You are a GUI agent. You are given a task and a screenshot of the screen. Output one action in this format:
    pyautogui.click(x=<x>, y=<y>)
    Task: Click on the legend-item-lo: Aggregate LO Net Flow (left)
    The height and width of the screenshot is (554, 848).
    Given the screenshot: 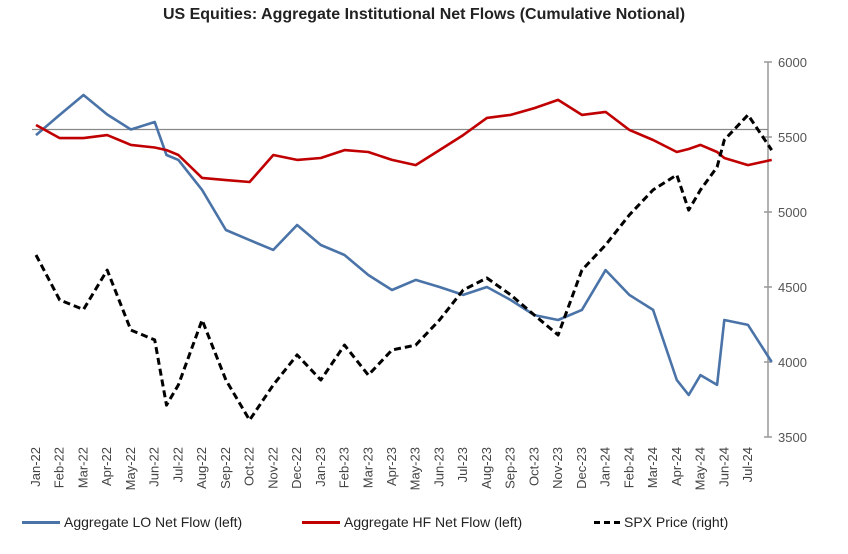 What is the action you would take?
    pyautogui.click(x=132, y=522)
    